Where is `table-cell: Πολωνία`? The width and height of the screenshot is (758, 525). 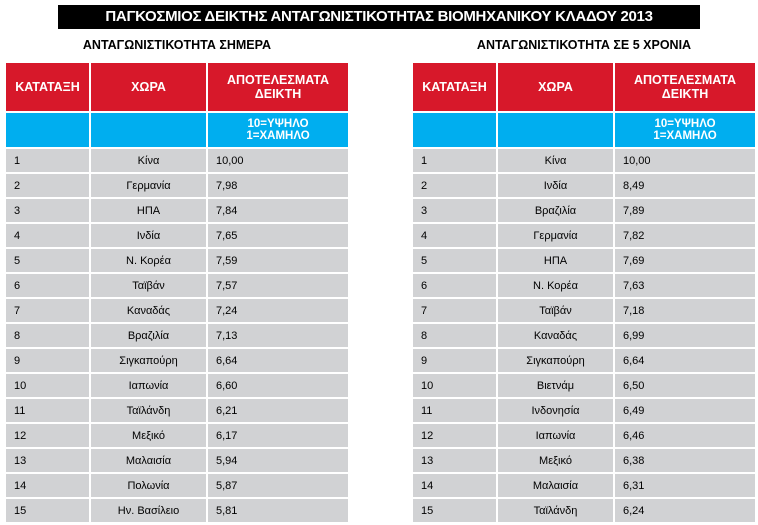
table-cell: Πολωνία is located at coordinates (148, 485).